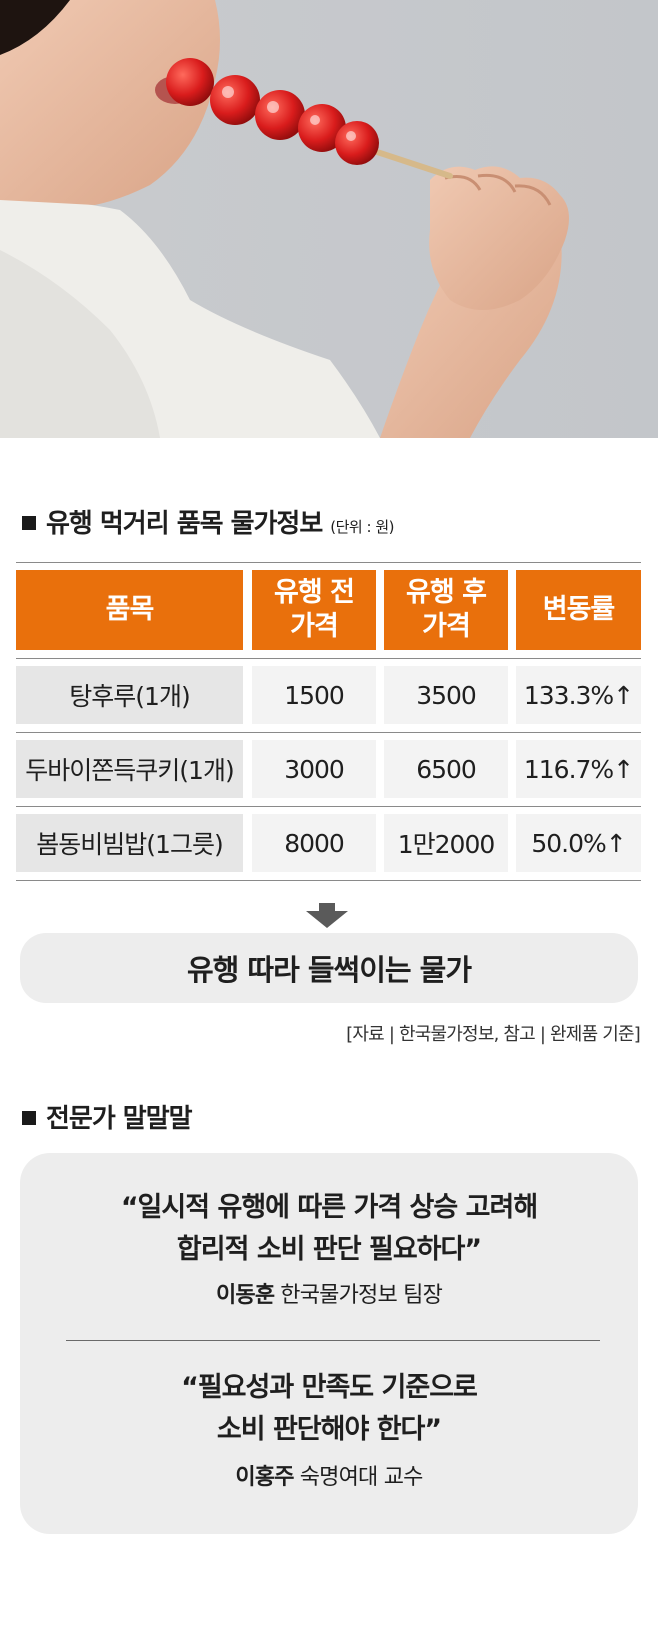 This screenshot has height=1626, width=658. I want to click on table-row-2-change: 116.7%↑, so click(578, 769).